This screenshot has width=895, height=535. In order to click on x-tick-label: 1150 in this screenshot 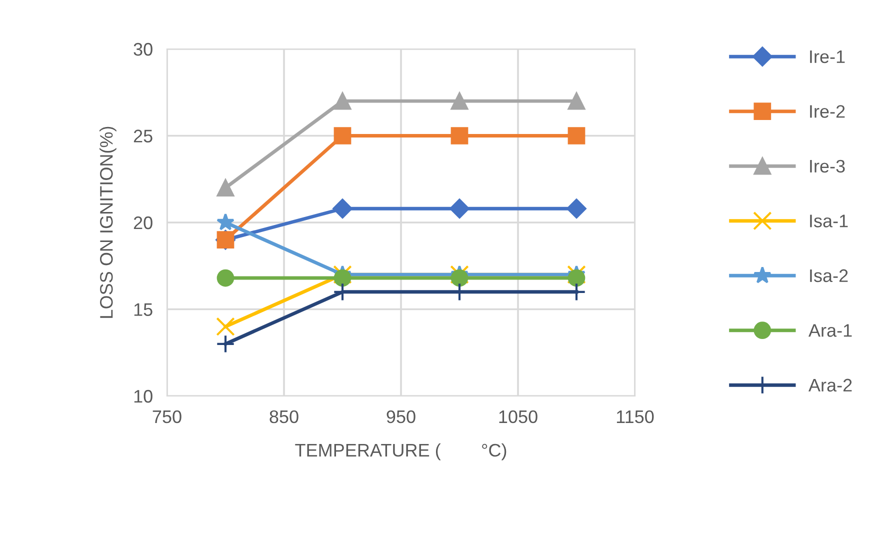, I will do `click(635, 417)`.